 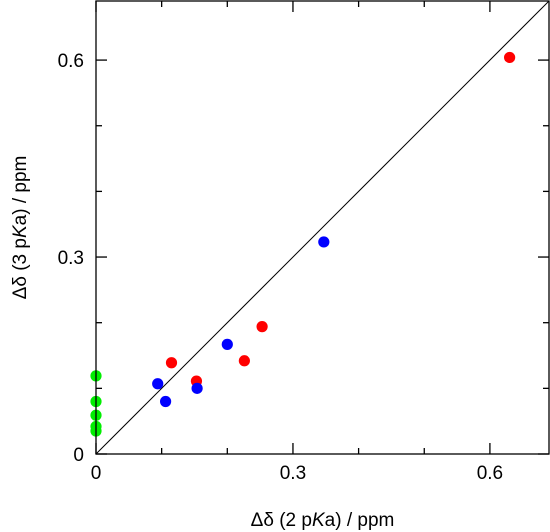 I want to click on x-tick-label: 0, so click(x=96, y=473).